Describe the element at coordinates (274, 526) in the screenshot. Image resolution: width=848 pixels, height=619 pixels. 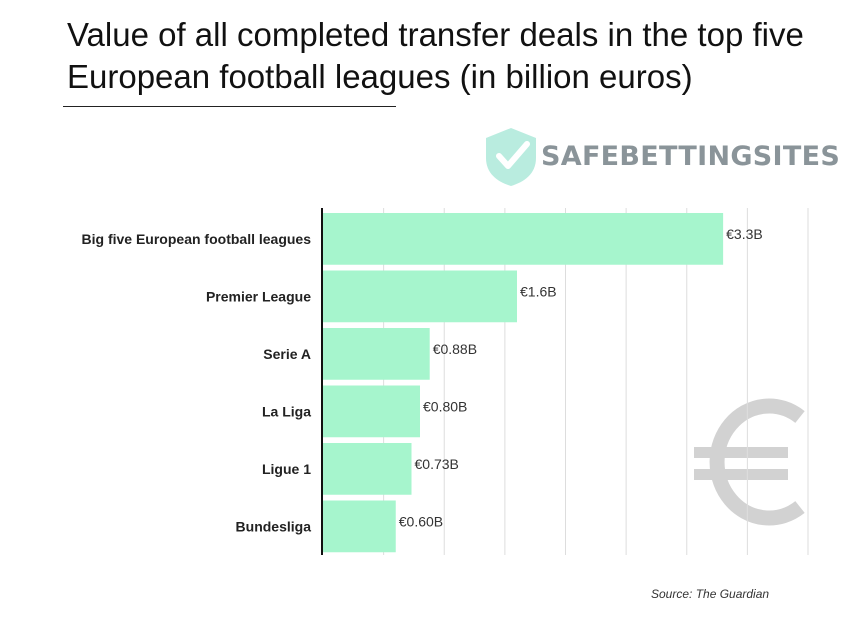
I see `category-label: Bundesliga` at that location.